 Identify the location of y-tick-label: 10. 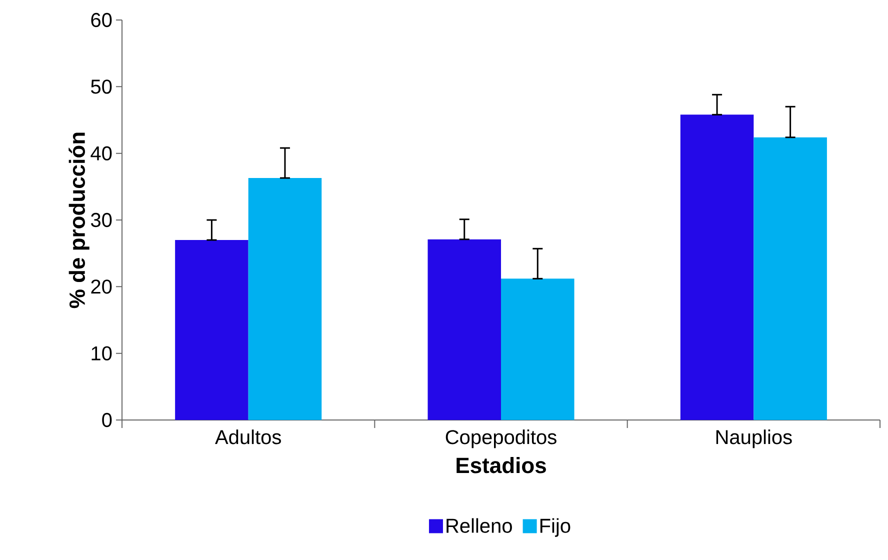
(102, 353).